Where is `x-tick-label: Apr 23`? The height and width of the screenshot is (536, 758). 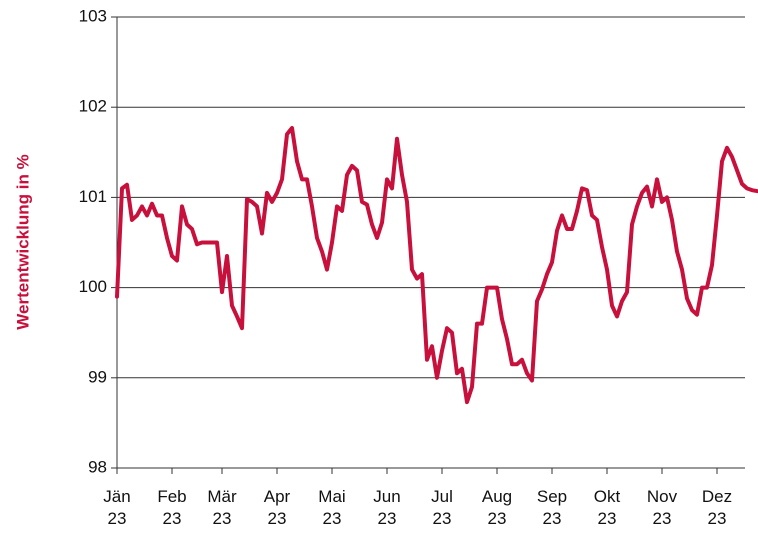 x-tick-label: Apr 23 is located at coordinates (277, 507).